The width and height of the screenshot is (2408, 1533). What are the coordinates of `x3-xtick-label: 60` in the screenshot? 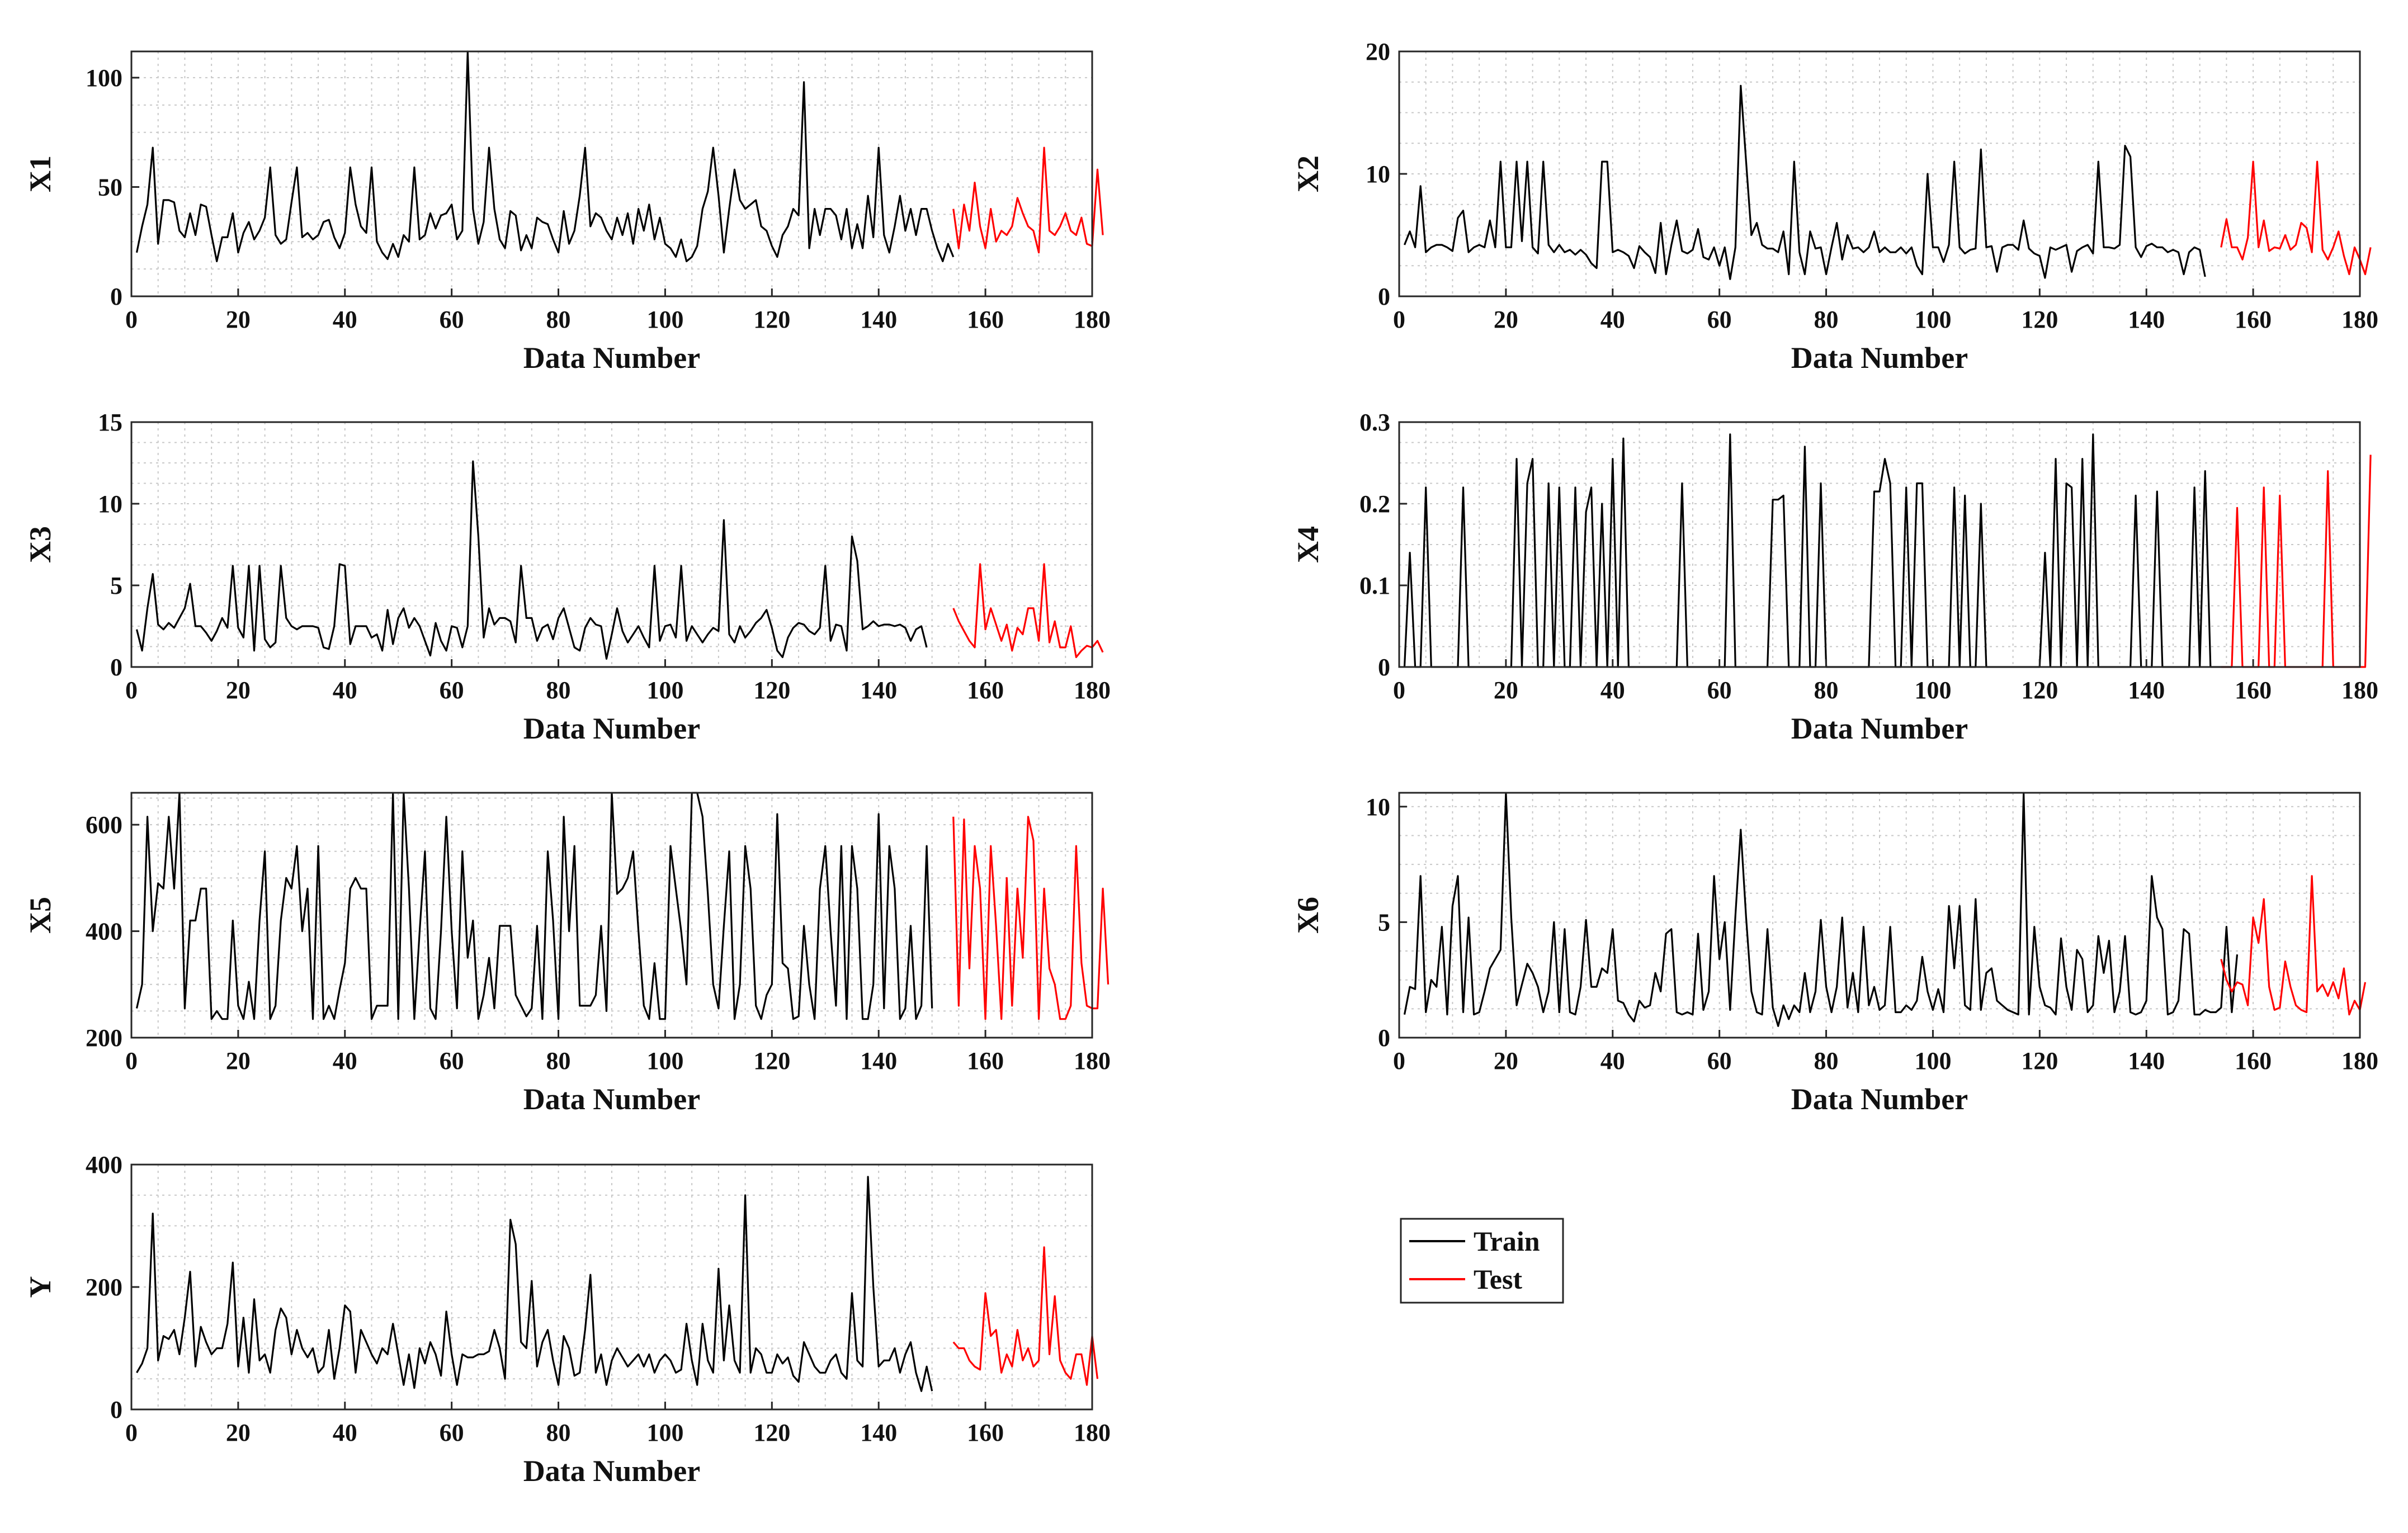 It's located at (452, 690).